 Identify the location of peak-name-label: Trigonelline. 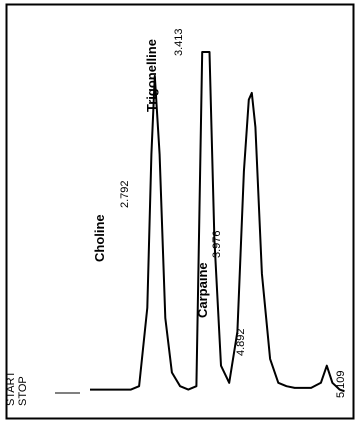
(151, 75).